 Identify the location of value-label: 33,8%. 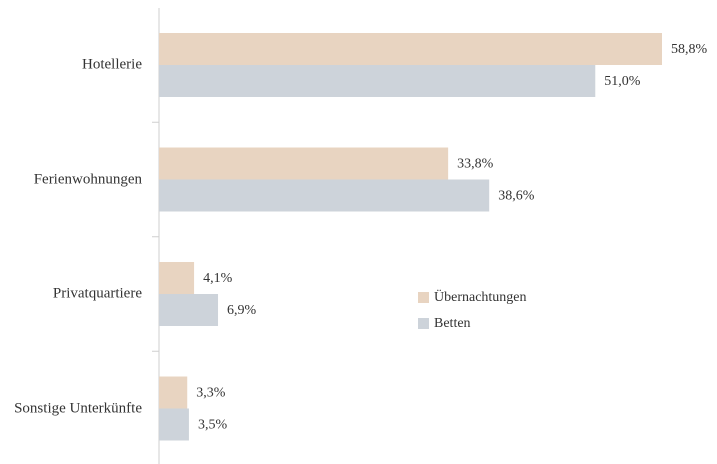
(475, 164).